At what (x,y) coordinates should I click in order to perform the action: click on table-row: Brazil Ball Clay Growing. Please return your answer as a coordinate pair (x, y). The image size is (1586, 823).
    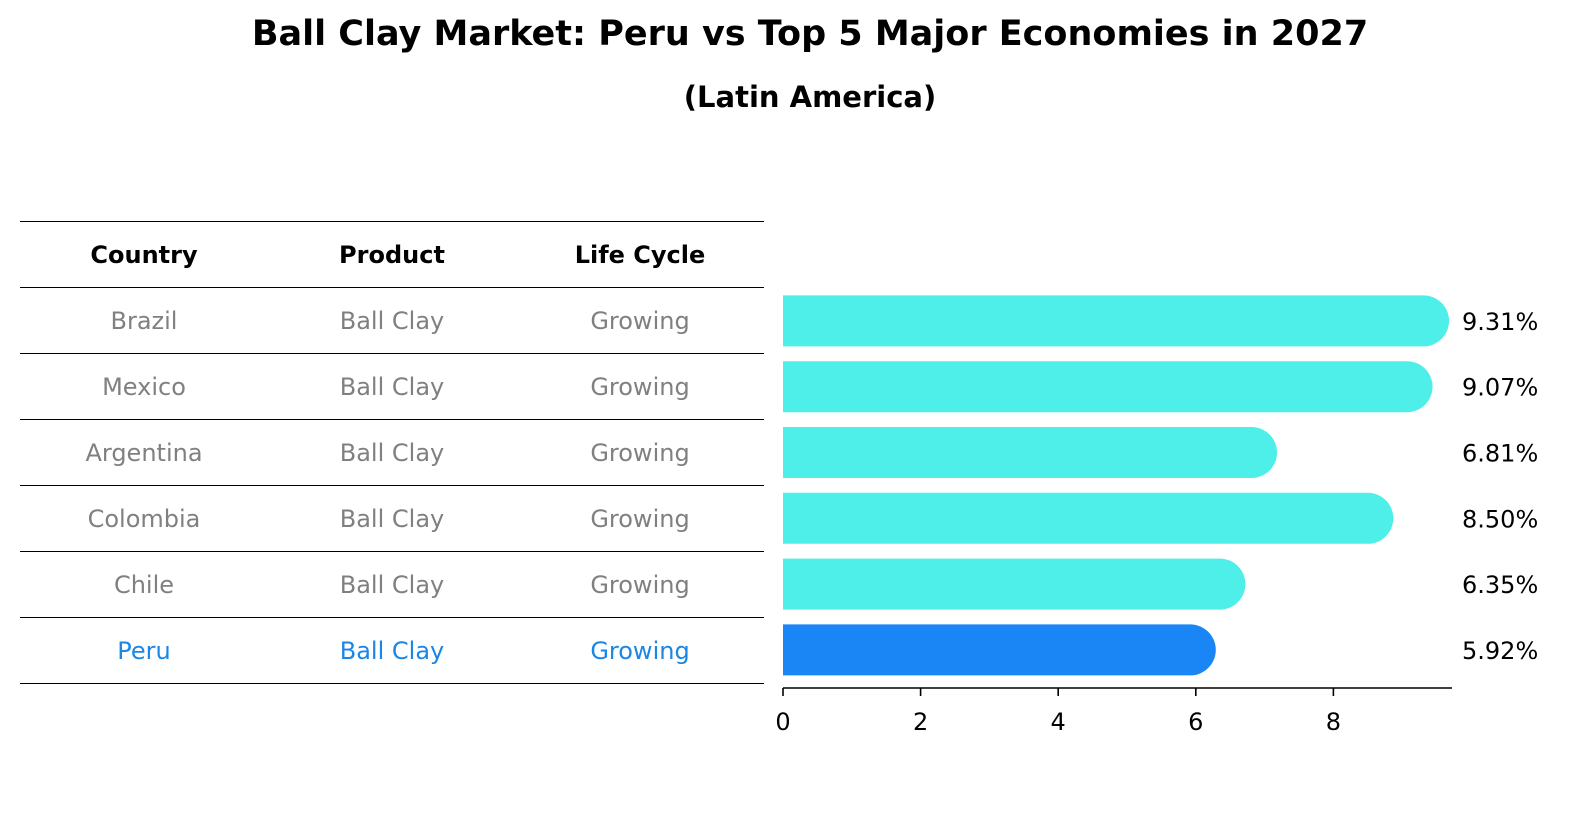
    Looking at the image, I should click on (392, 321).